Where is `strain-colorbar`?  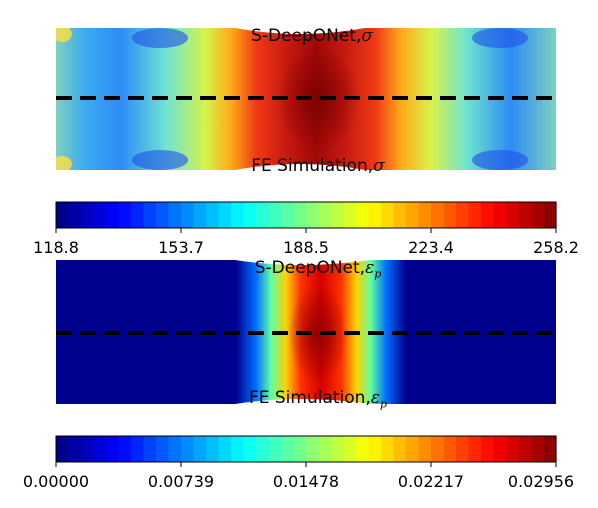 strain-colorbar is located at coordinates (306, 451).